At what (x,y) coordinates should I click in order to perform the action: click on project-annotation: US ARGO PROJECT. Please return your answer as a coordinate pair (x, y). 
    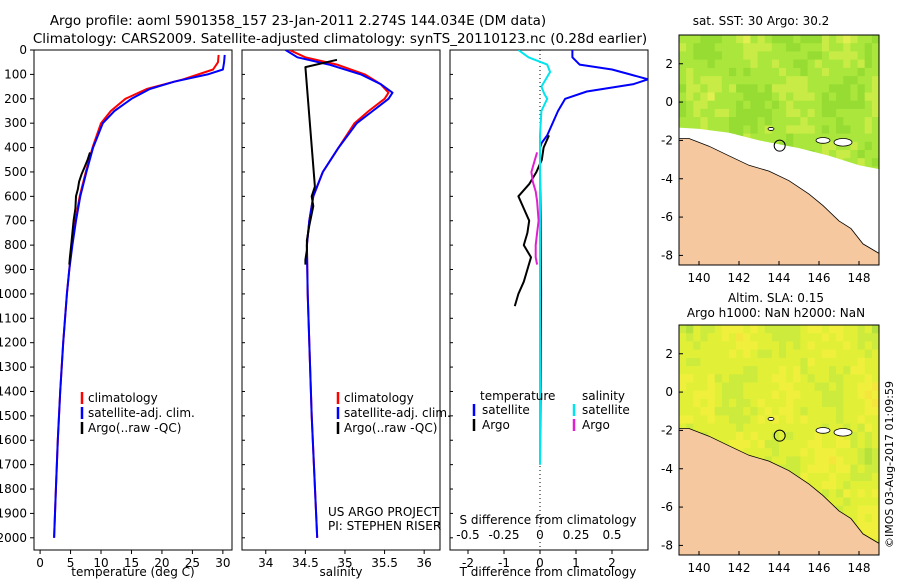
    Looking at the image, I should click on (384, 512).